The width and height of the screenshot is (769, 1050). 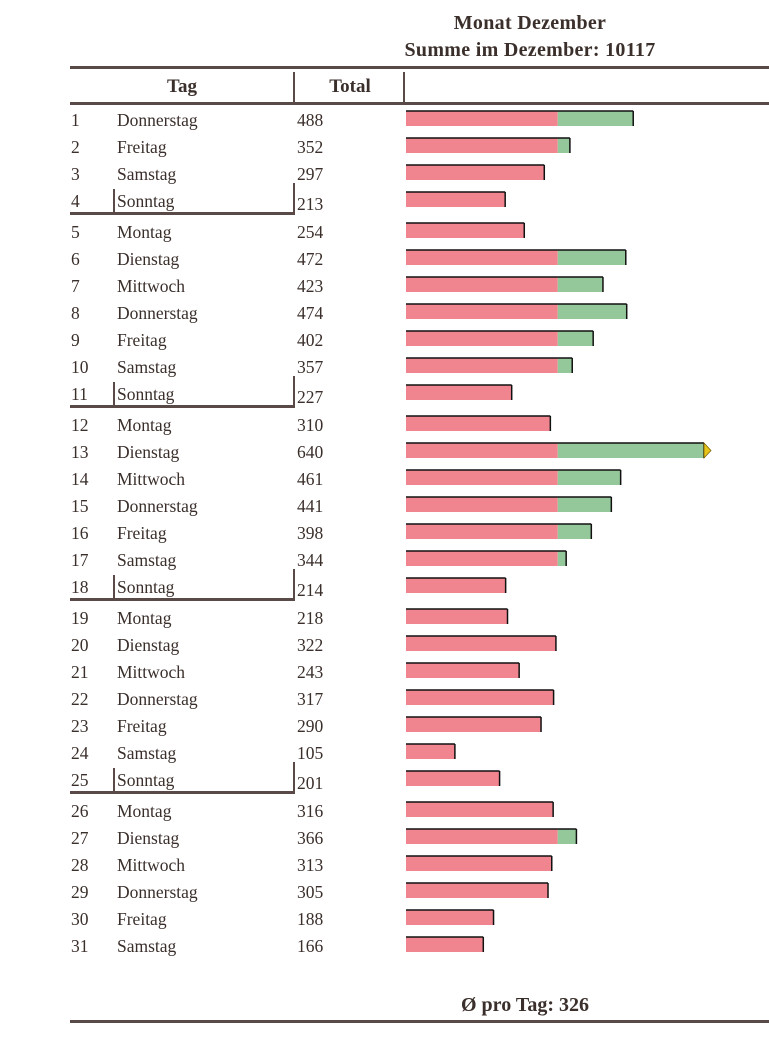 What do you see at coordinates (384, 148) in the screenshot?
I see `table-row: 2 Freitag 352` at bounding box center [384, 148].